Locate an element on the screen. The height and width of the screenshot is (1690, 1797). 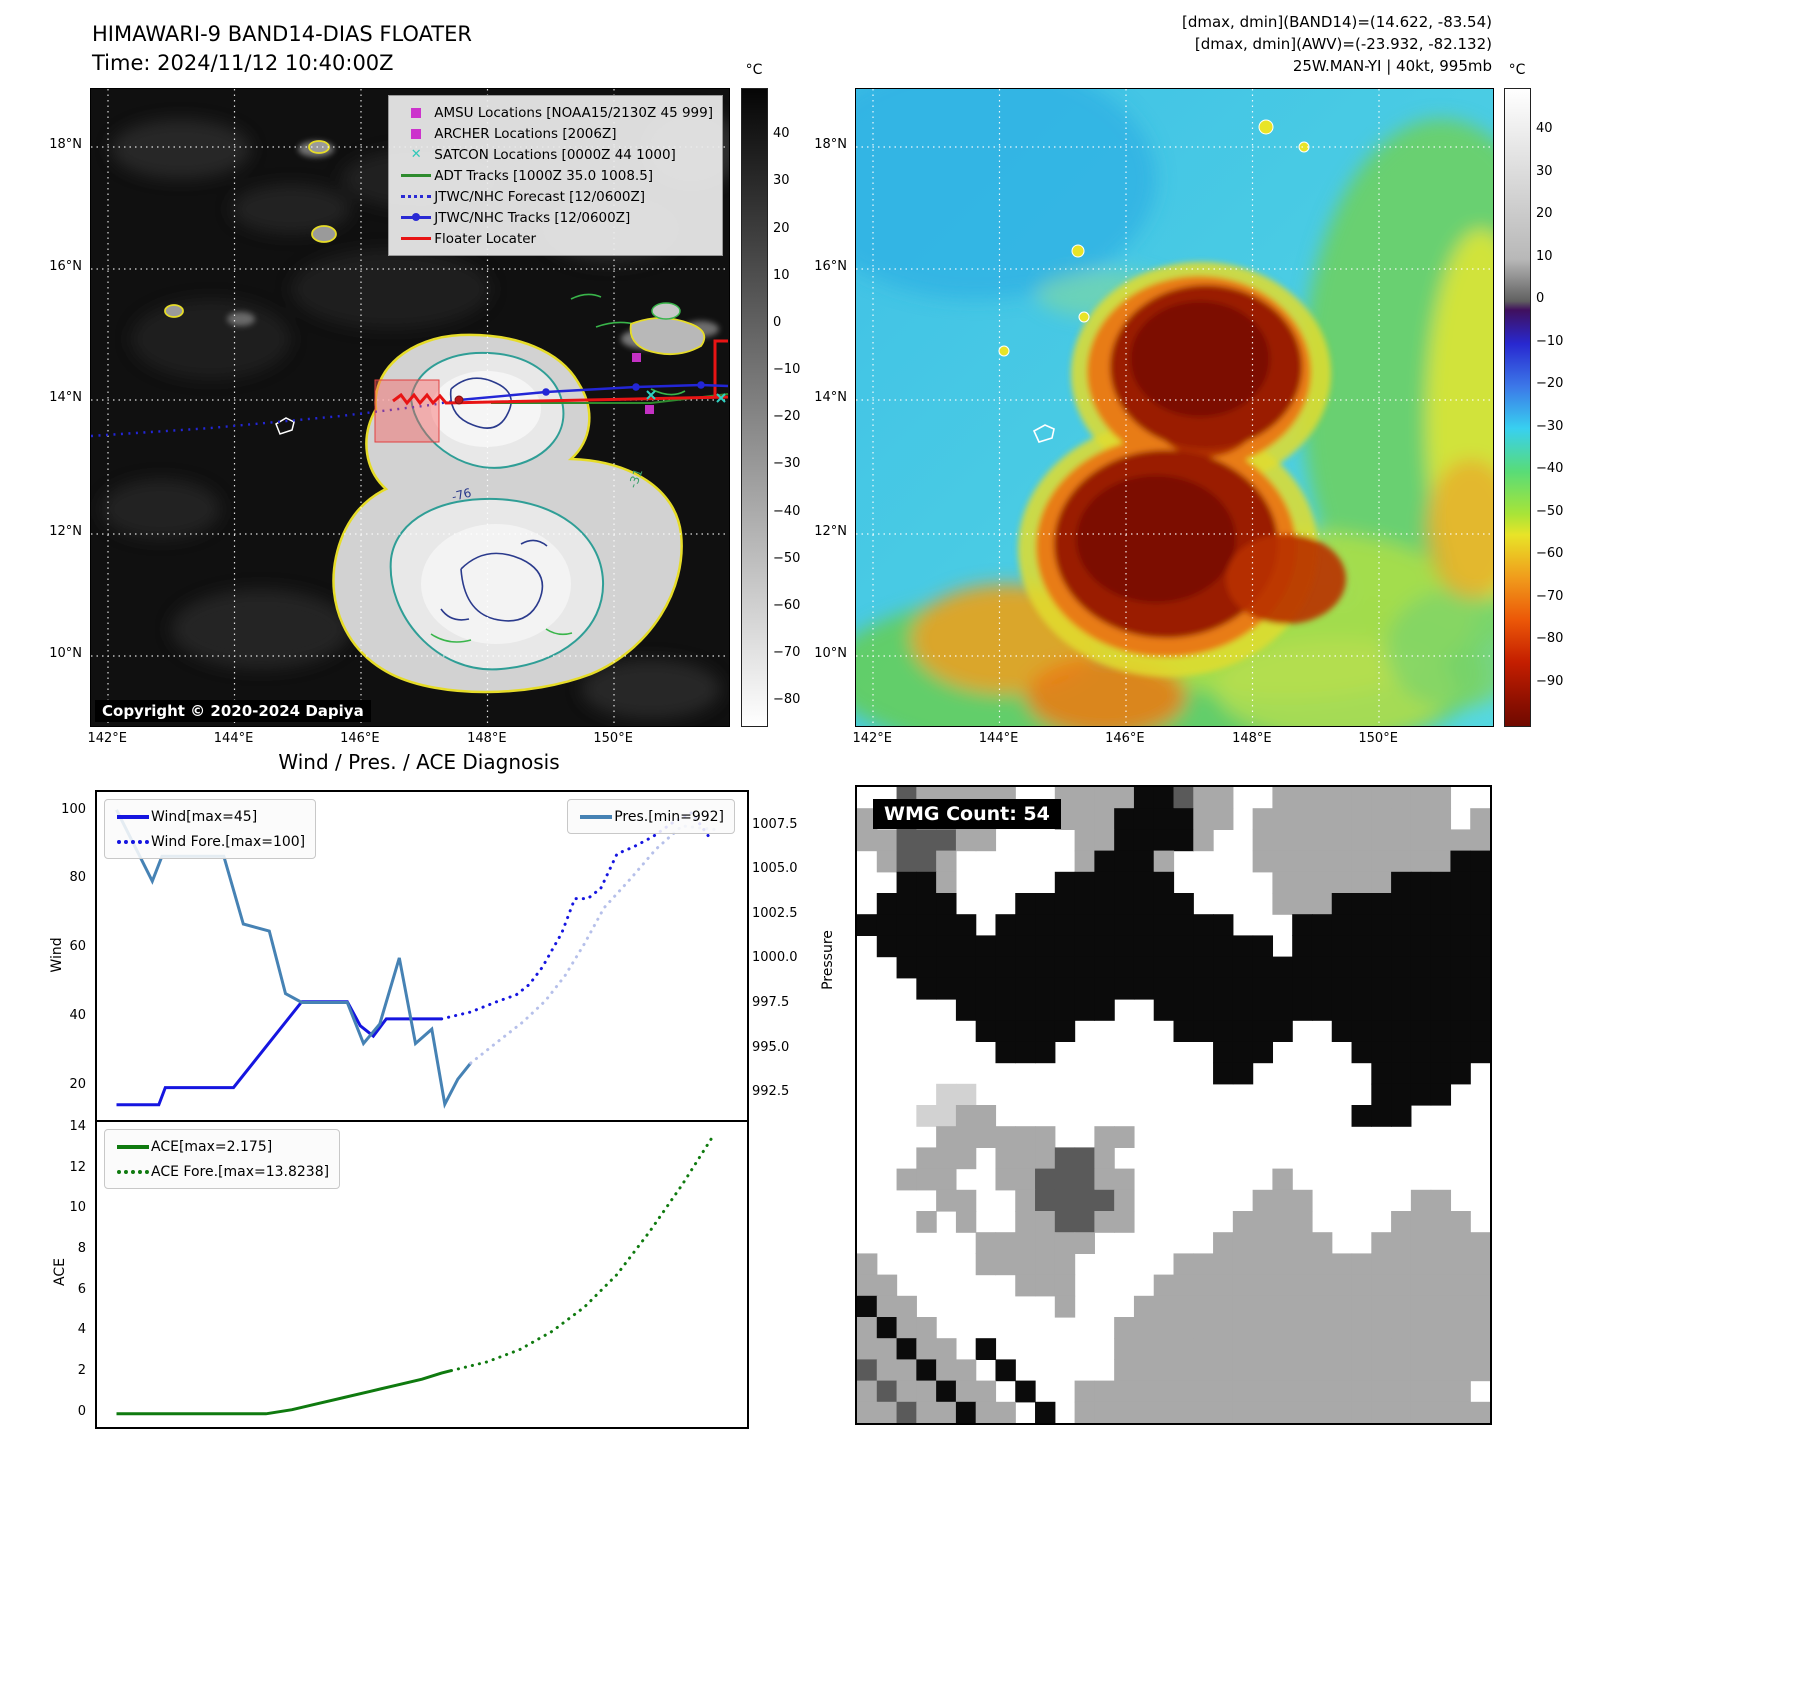
ace-legend: ACE[max=2.175] ACE Fore.[max=13.8238] is located at coordinates (222, 1159).